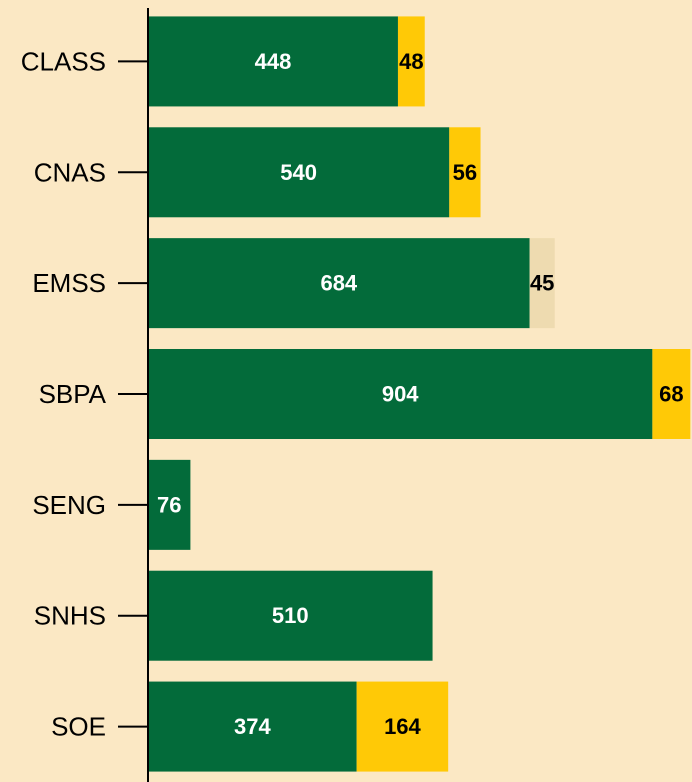 The image size is (692, 782). Describe the element at coordinates (78, 727) in the screenshot. I see `y-tick-label: SOE` at that location.